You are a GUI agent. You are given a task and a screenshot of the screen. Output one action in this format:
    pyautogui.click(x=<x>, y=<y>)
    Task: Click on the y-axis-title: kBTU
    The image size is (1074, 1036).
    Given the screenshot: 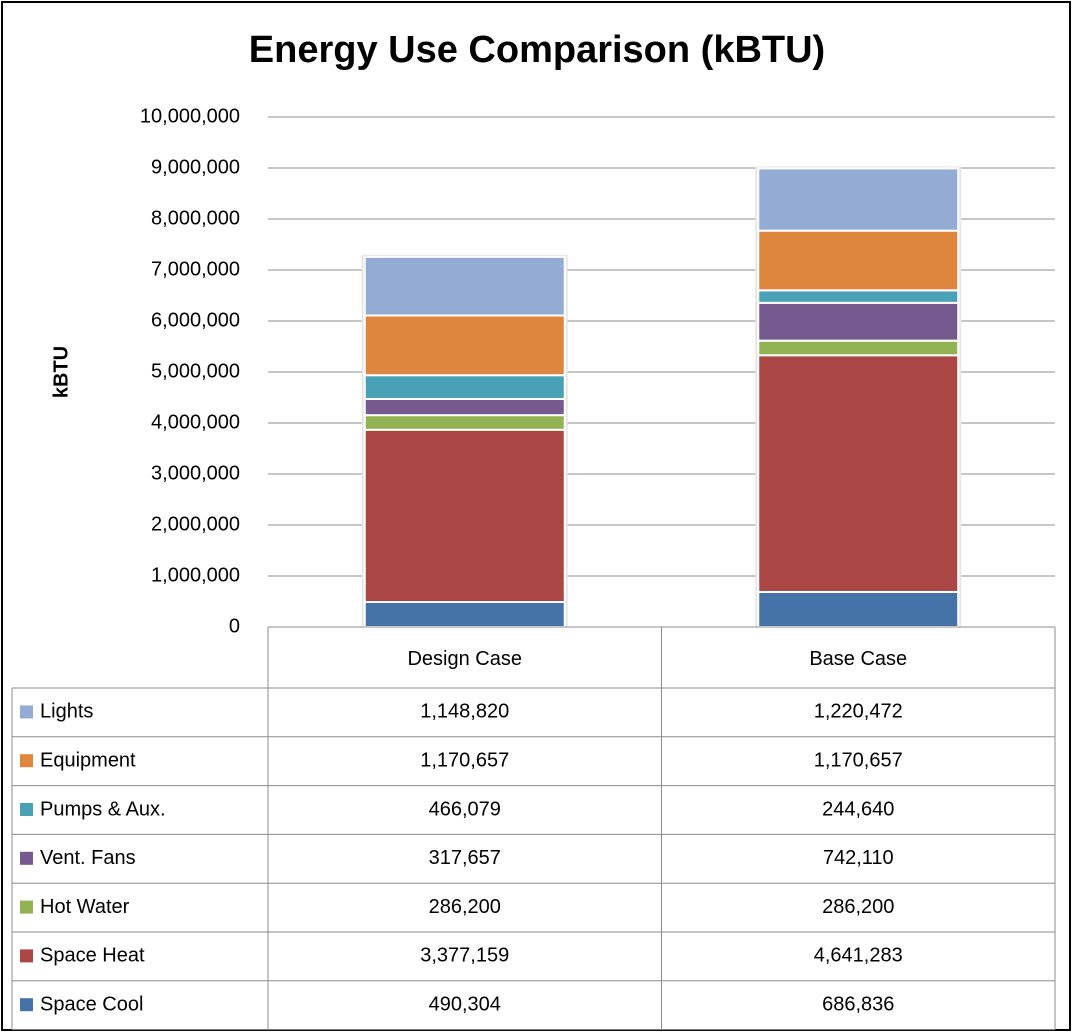 What is the action you would take?
    pyautogui.click(x=61, y=372)
    